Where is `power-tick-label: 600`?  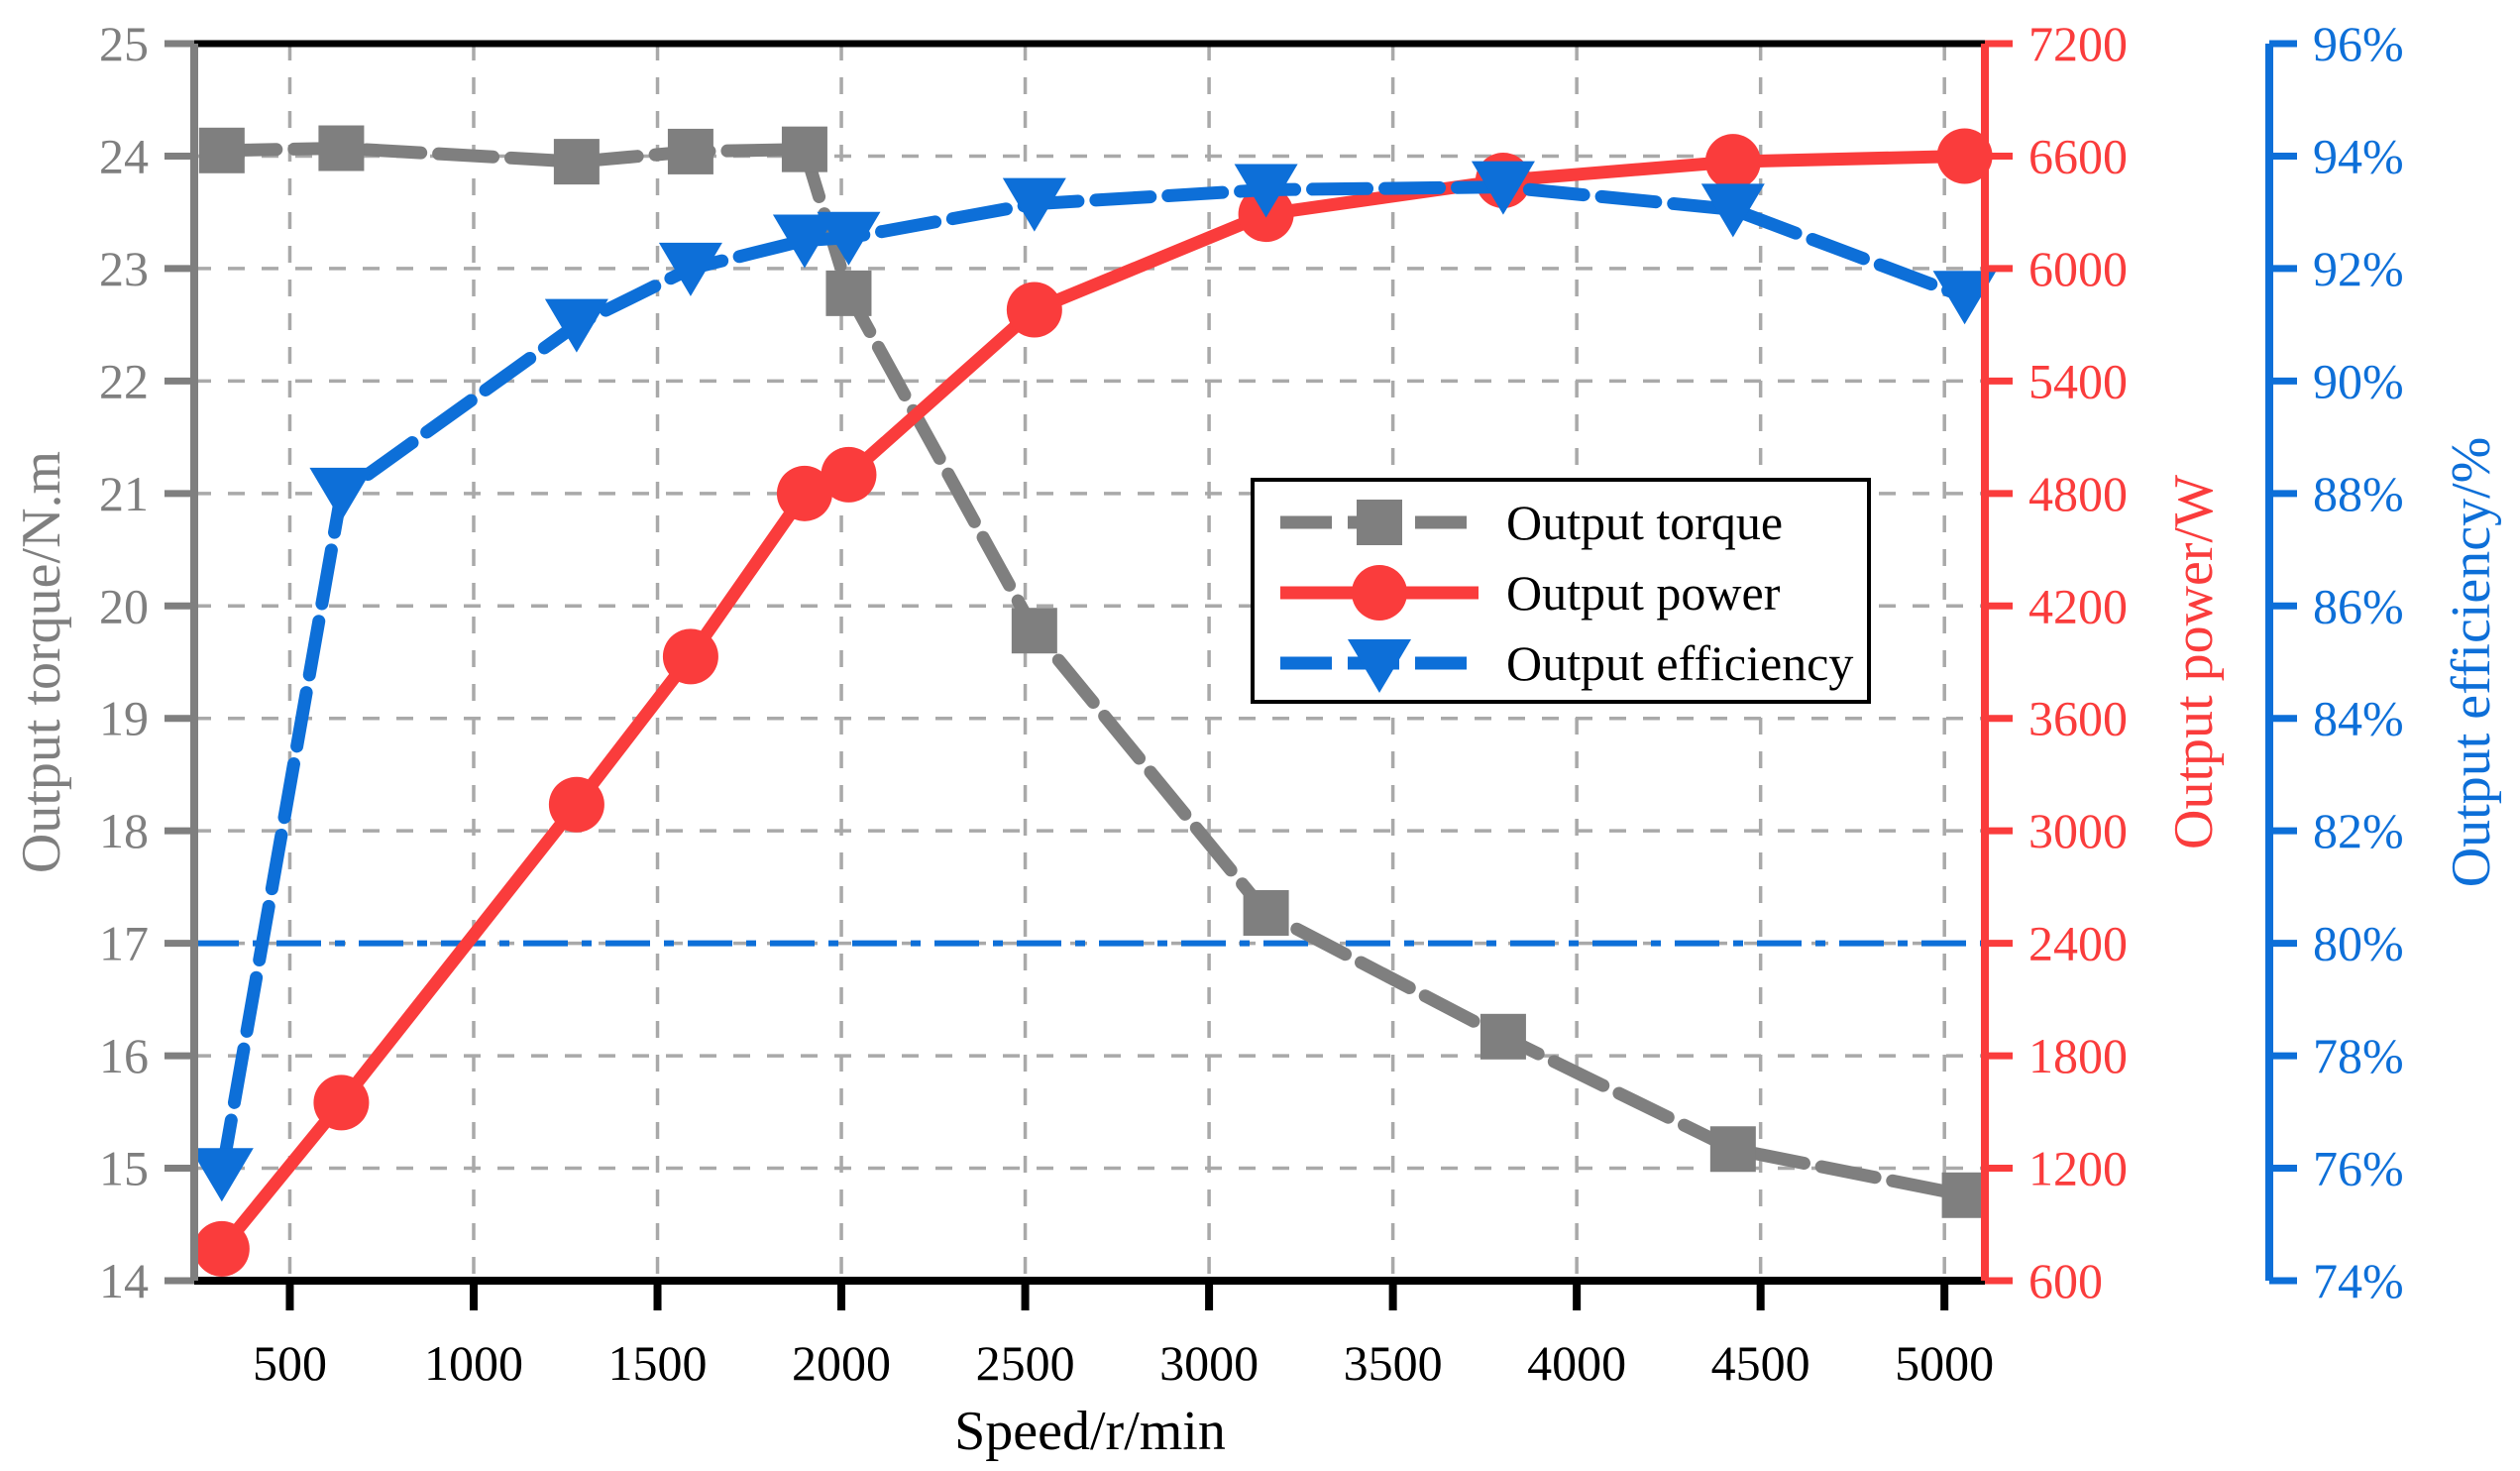 power-tick-label: 600 is located at coordinates (2065, 1281).